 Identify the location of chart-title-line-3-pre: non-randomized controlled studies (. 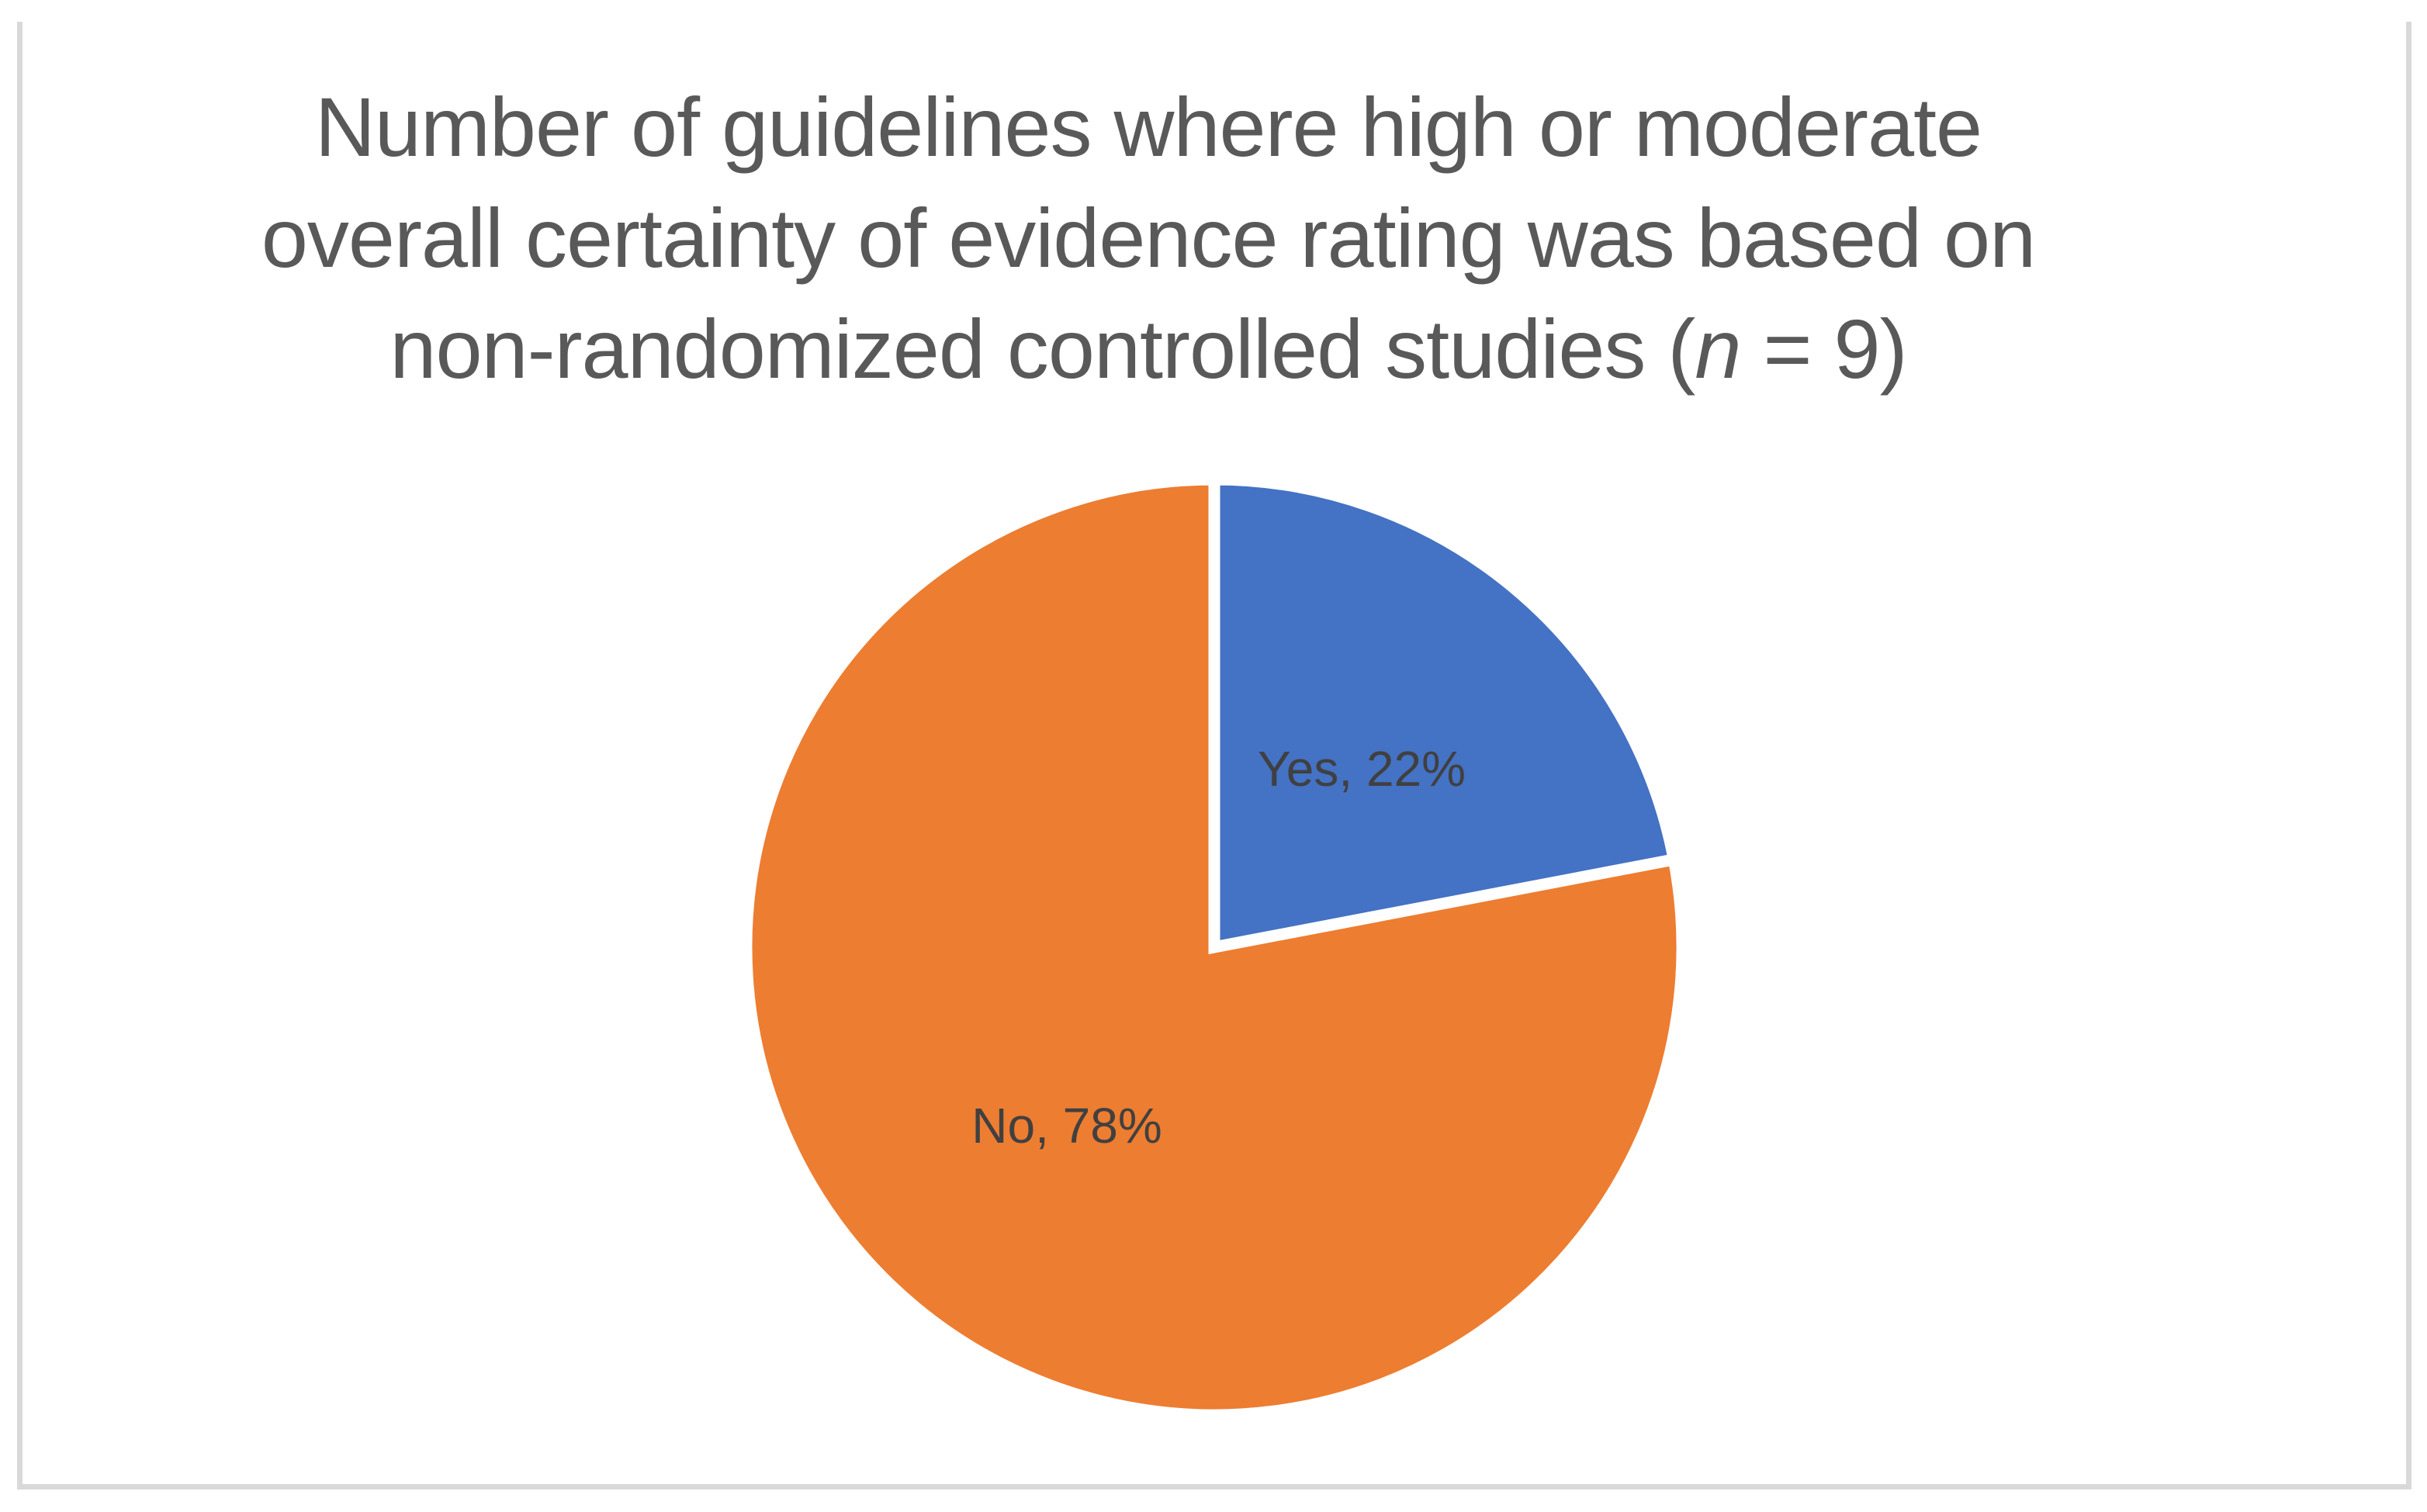
(1042, 349).